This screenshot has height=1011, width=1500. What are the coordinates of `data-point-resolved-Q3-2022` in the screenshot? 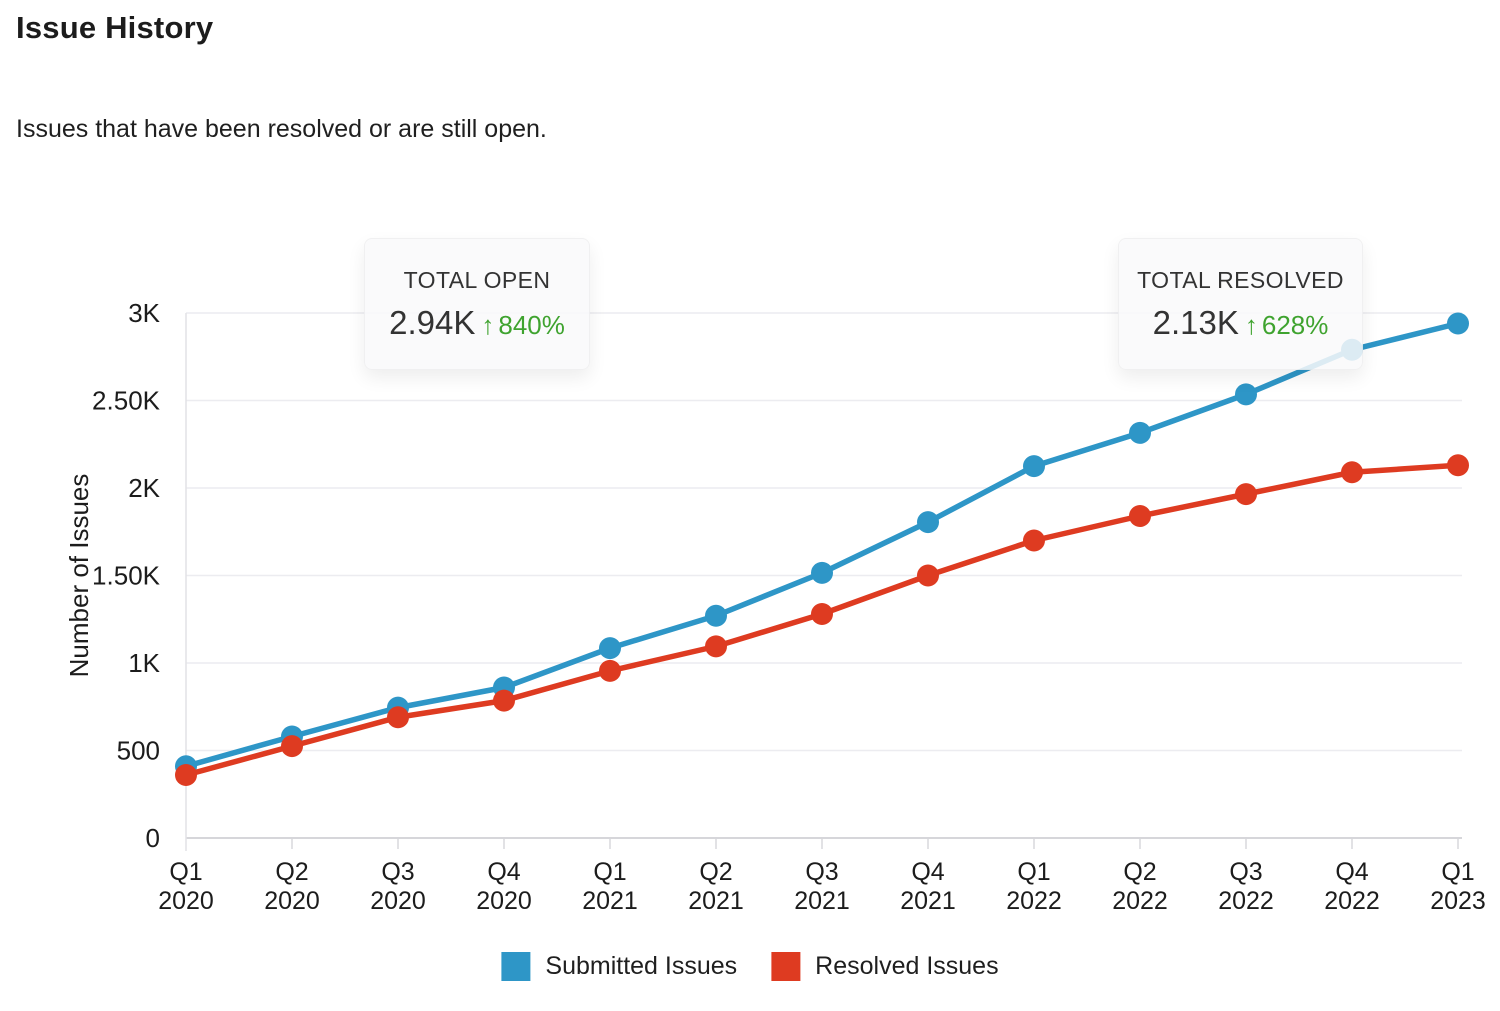 It's located at (1246, 494).